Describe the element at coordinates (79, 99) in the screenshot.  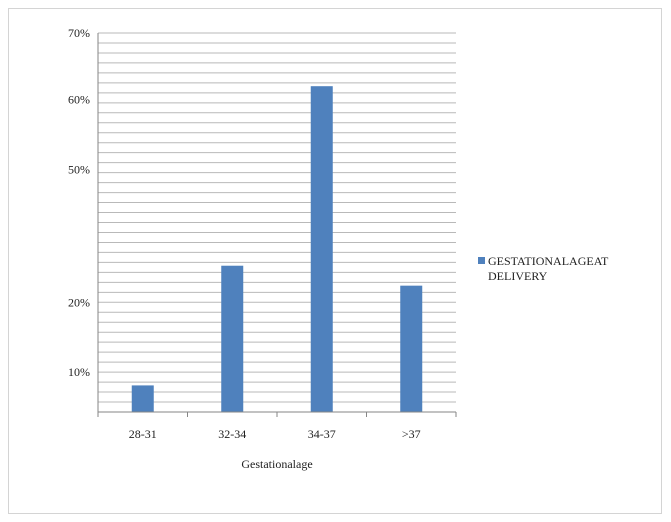
I see `y-tick-label: 60%` at that location.